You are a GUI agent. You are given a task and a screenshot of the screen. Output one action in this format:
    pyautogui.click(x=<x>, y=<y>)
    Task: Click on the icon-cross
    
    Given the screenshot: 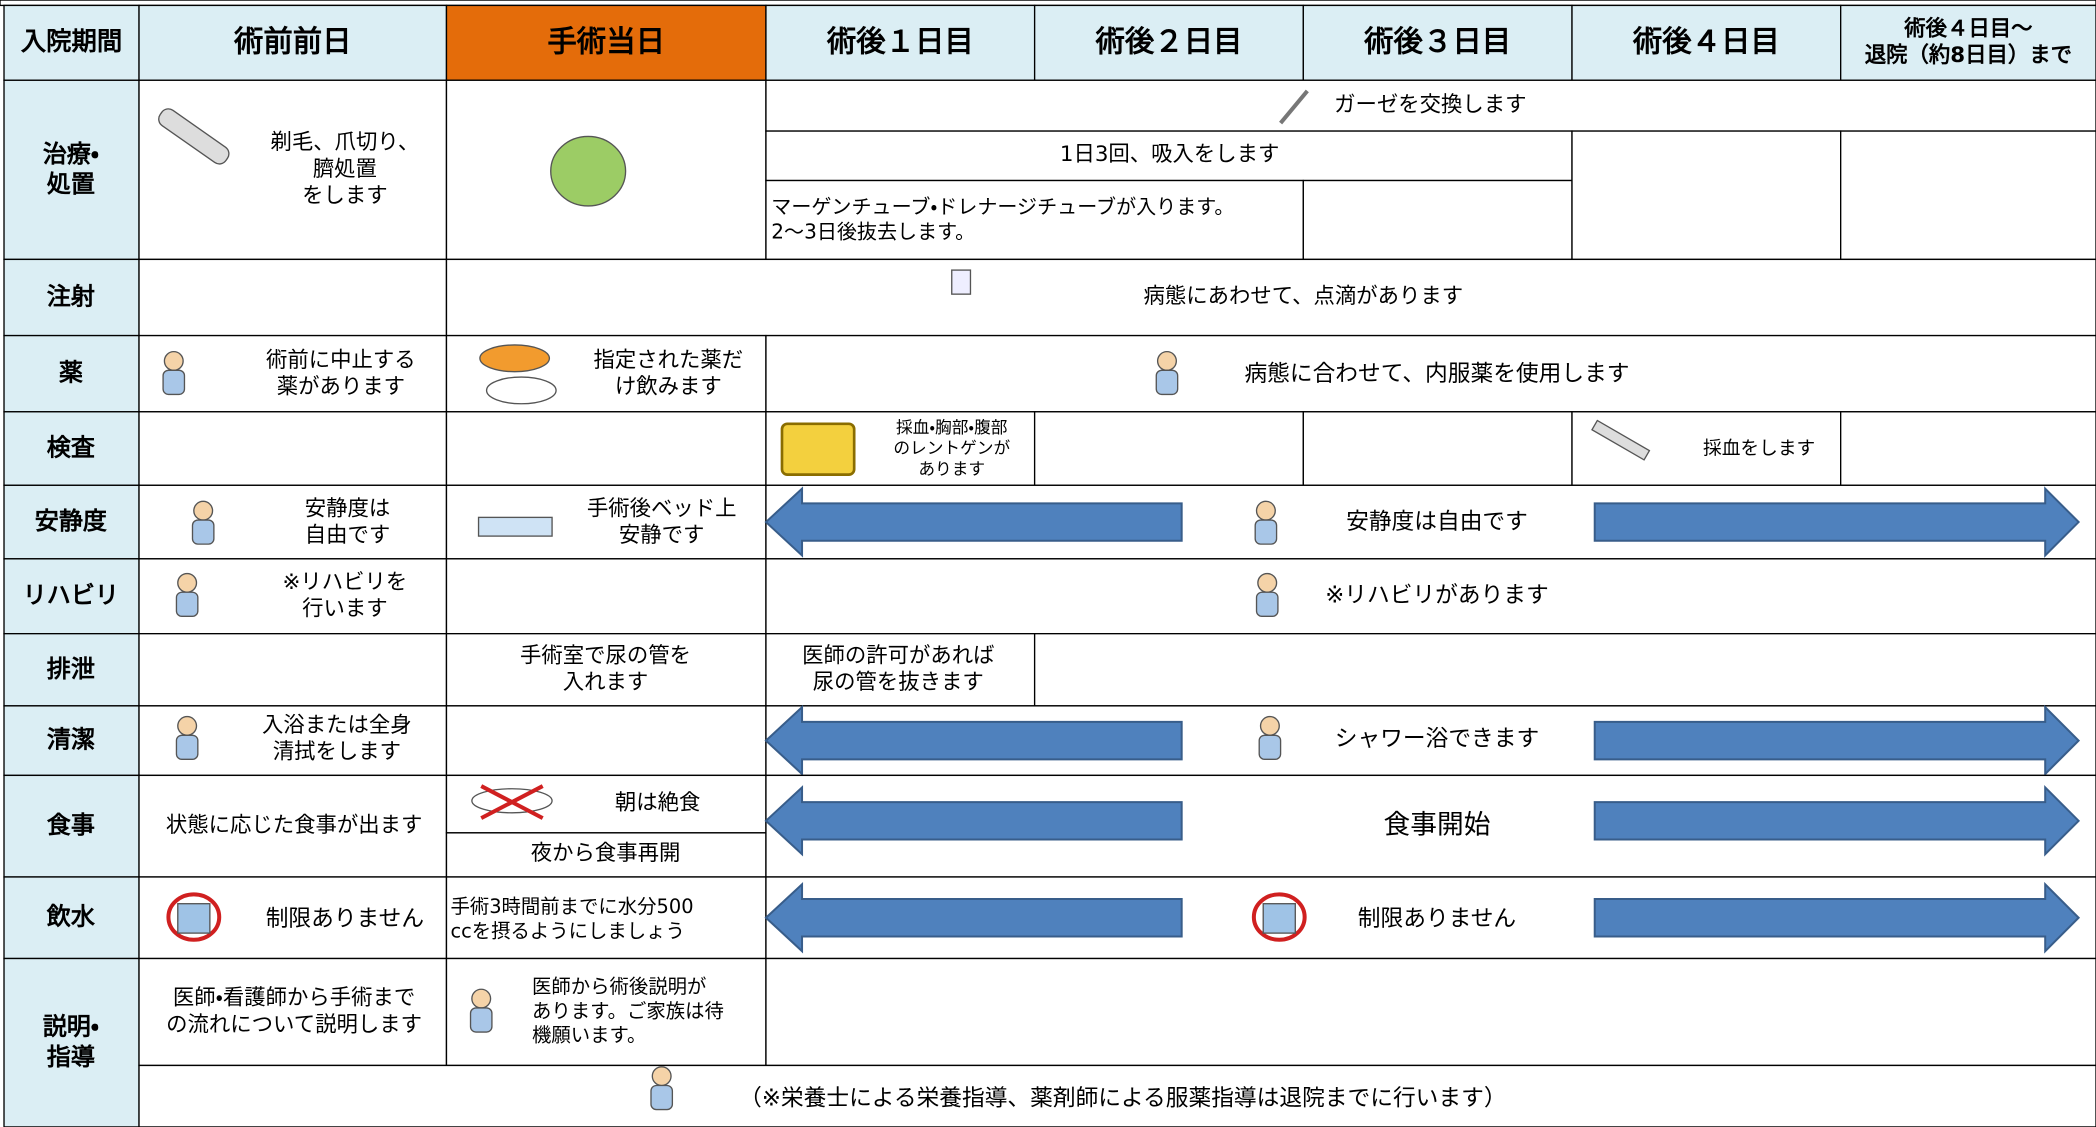 What is the action you would take?
    pyautogui.click(x=512, y=802)
    